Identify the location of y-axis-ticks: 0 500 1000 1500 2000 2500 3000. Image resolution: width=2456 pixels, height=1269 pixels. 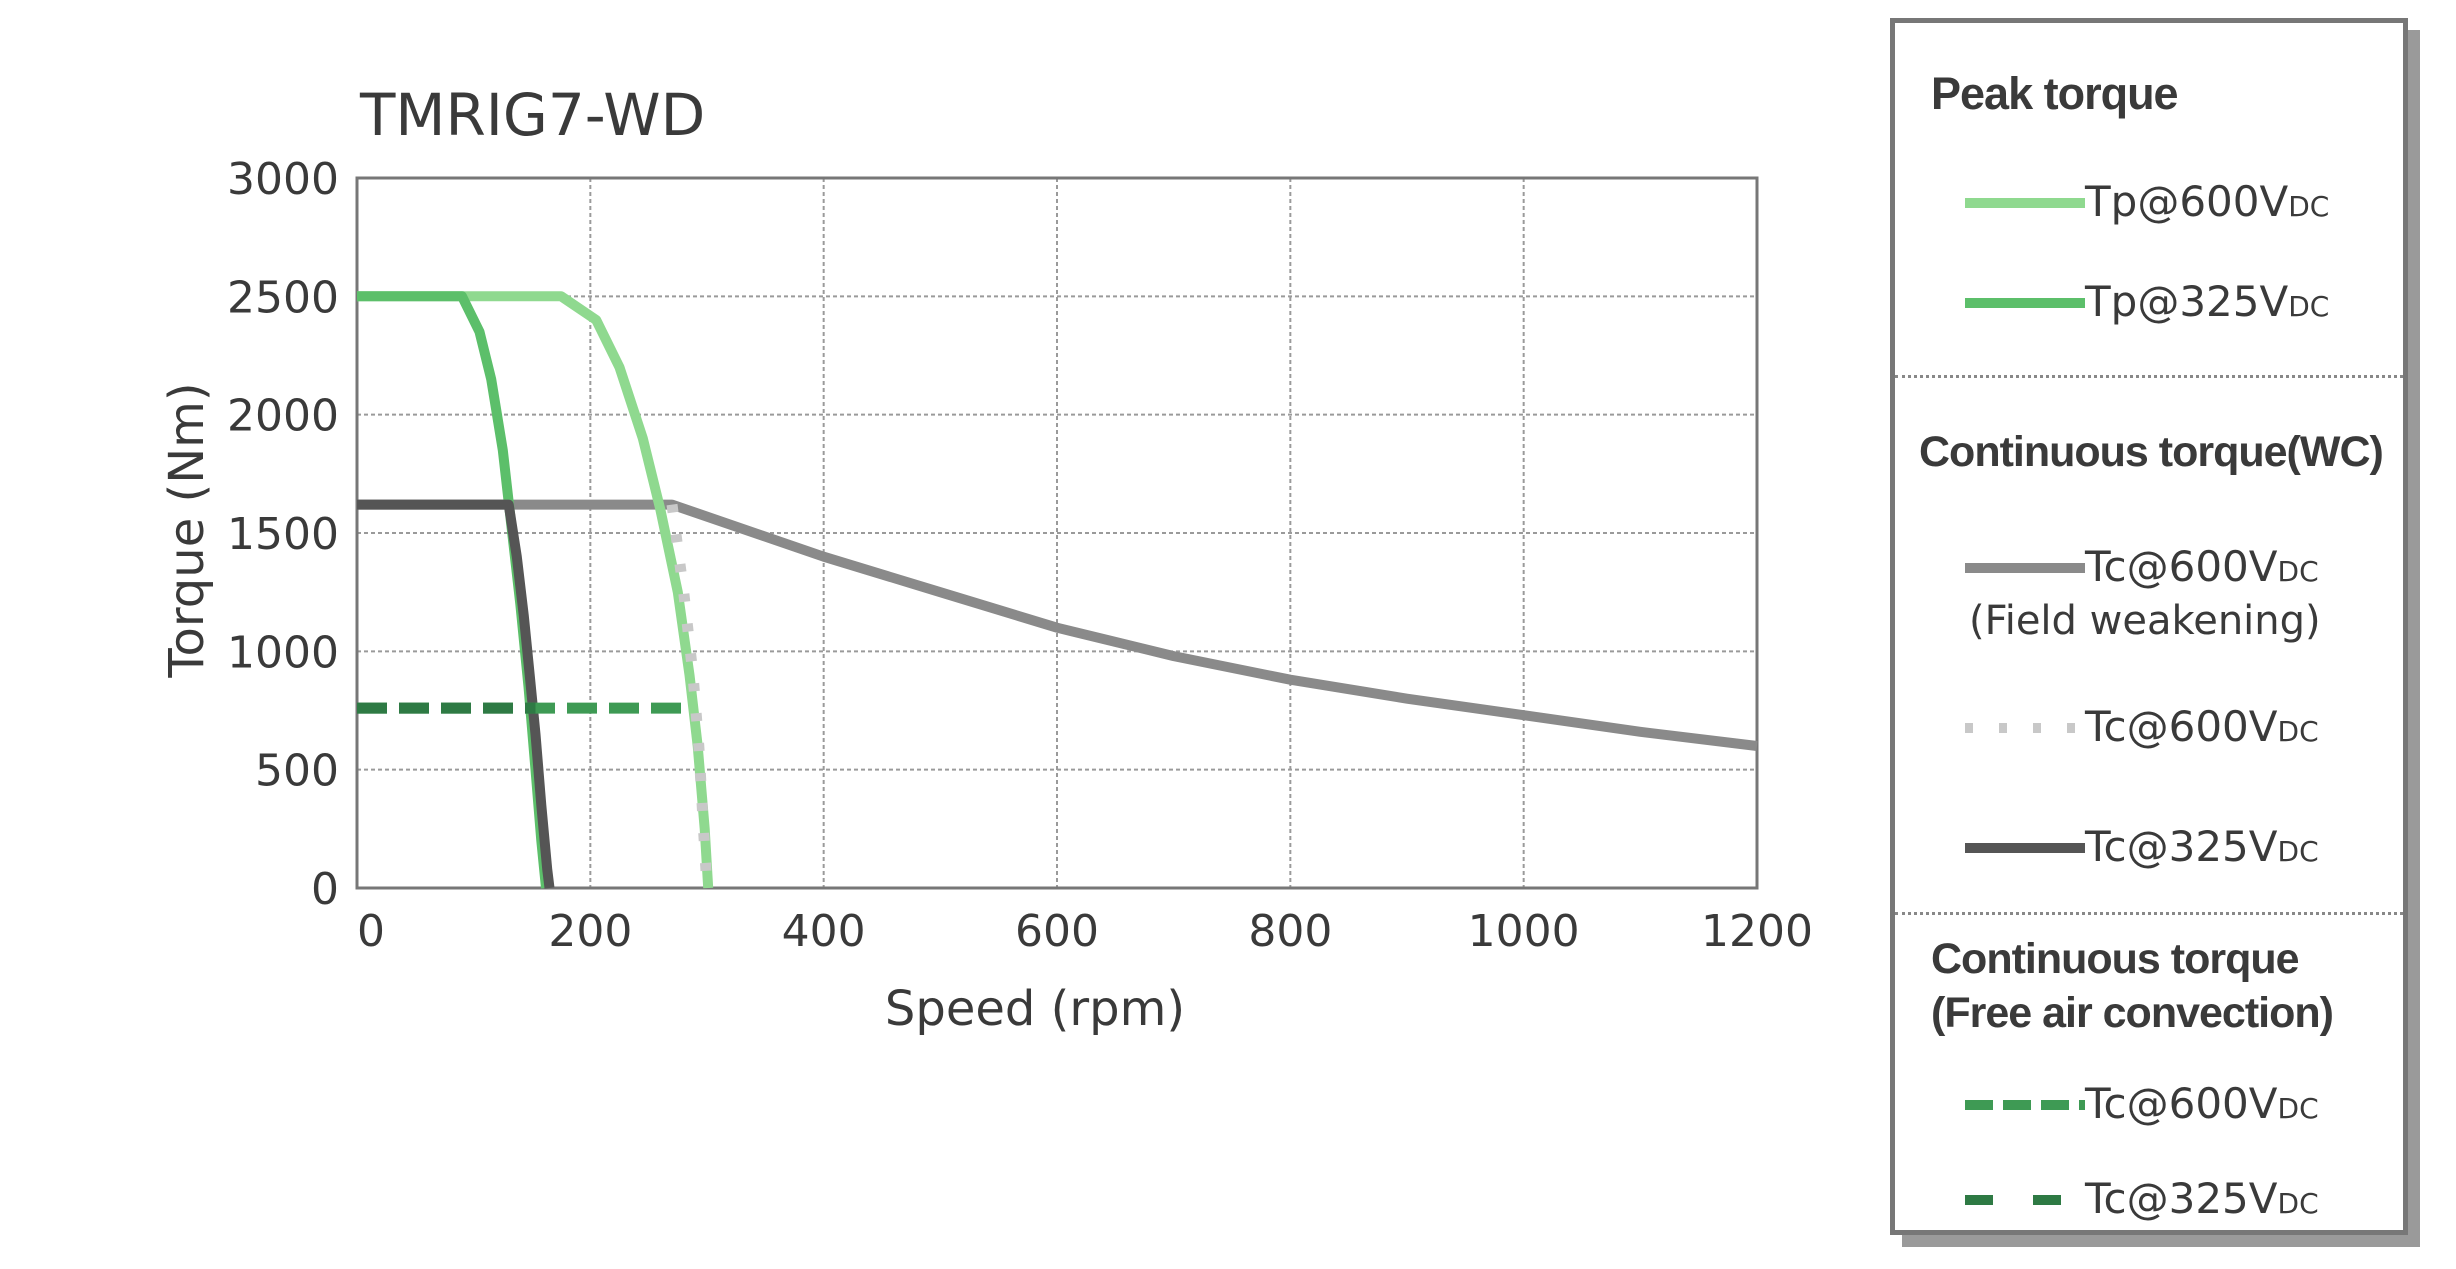
(283, 534).